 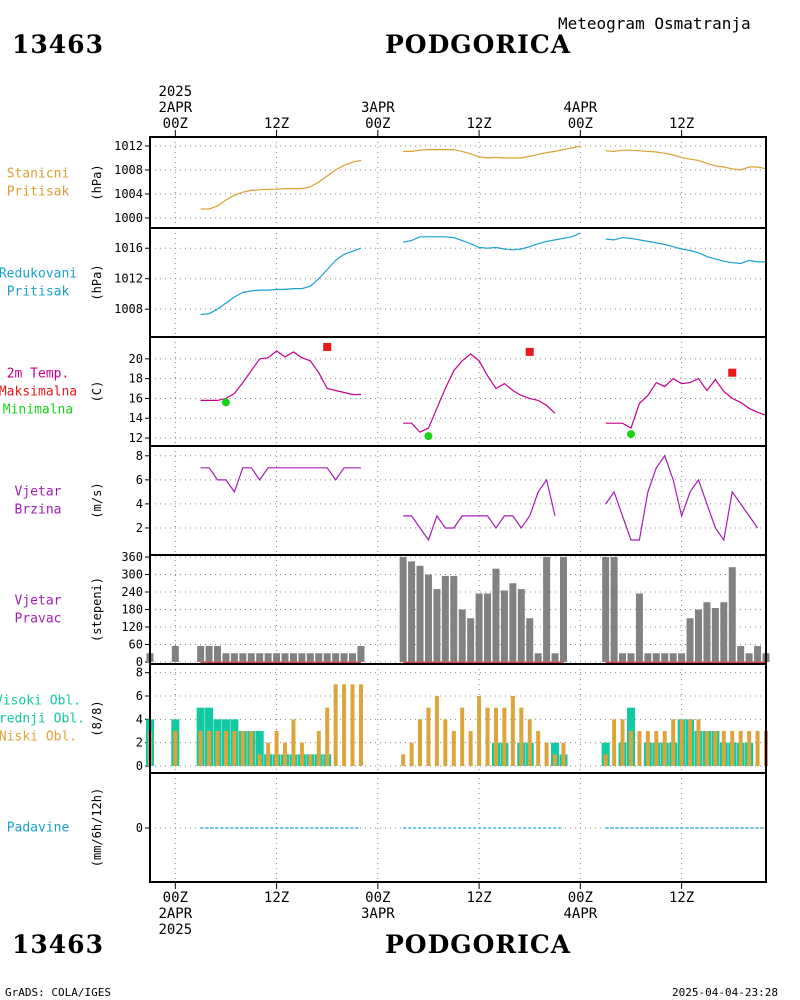 What do you see at coordinates (276, 898) in the screenshot?
I see `x-tick-label-bottom: 12Z` at bounding box center [276, 898].